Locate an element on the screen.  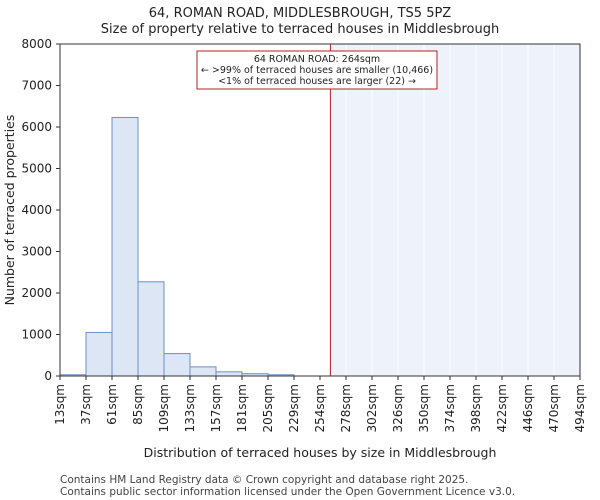
x-tick-label: 254sqm is located at coordinates (320, 408).